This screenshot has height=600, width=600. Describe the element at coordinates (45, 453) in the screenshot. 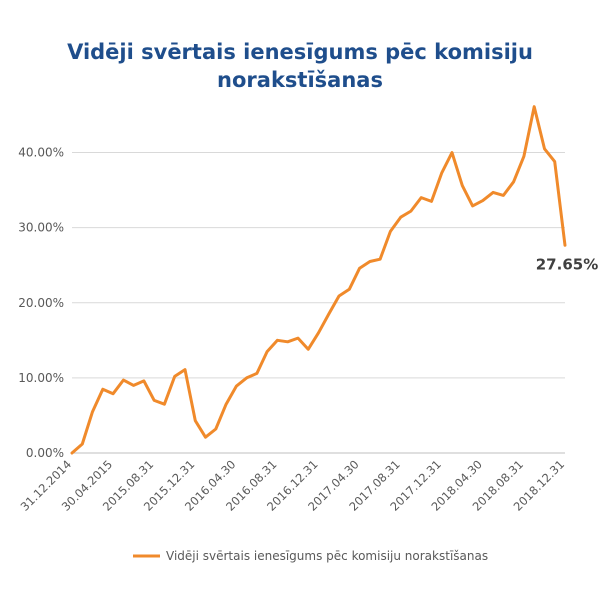

I see `y-tick-label: 0.00%` at that location.